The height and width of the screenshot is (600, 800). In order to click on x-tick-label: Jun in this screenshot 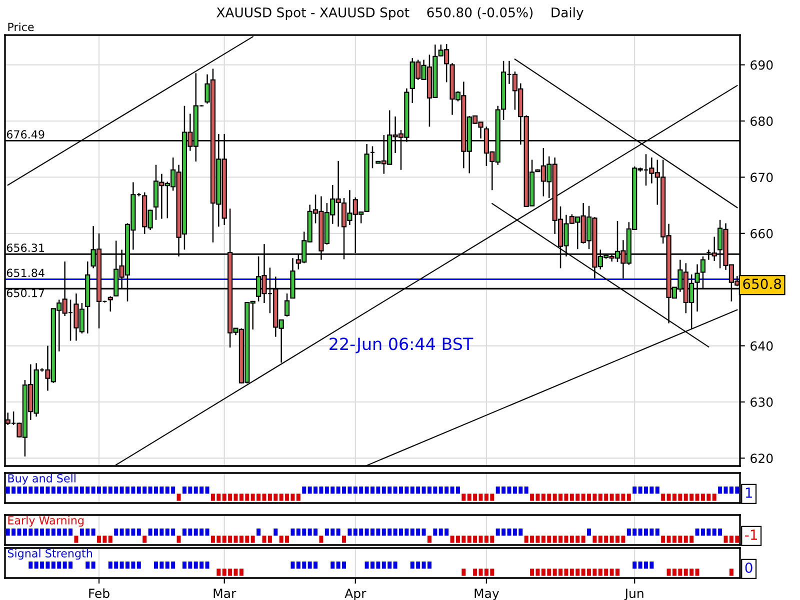, I will do `click(634, 594)`.